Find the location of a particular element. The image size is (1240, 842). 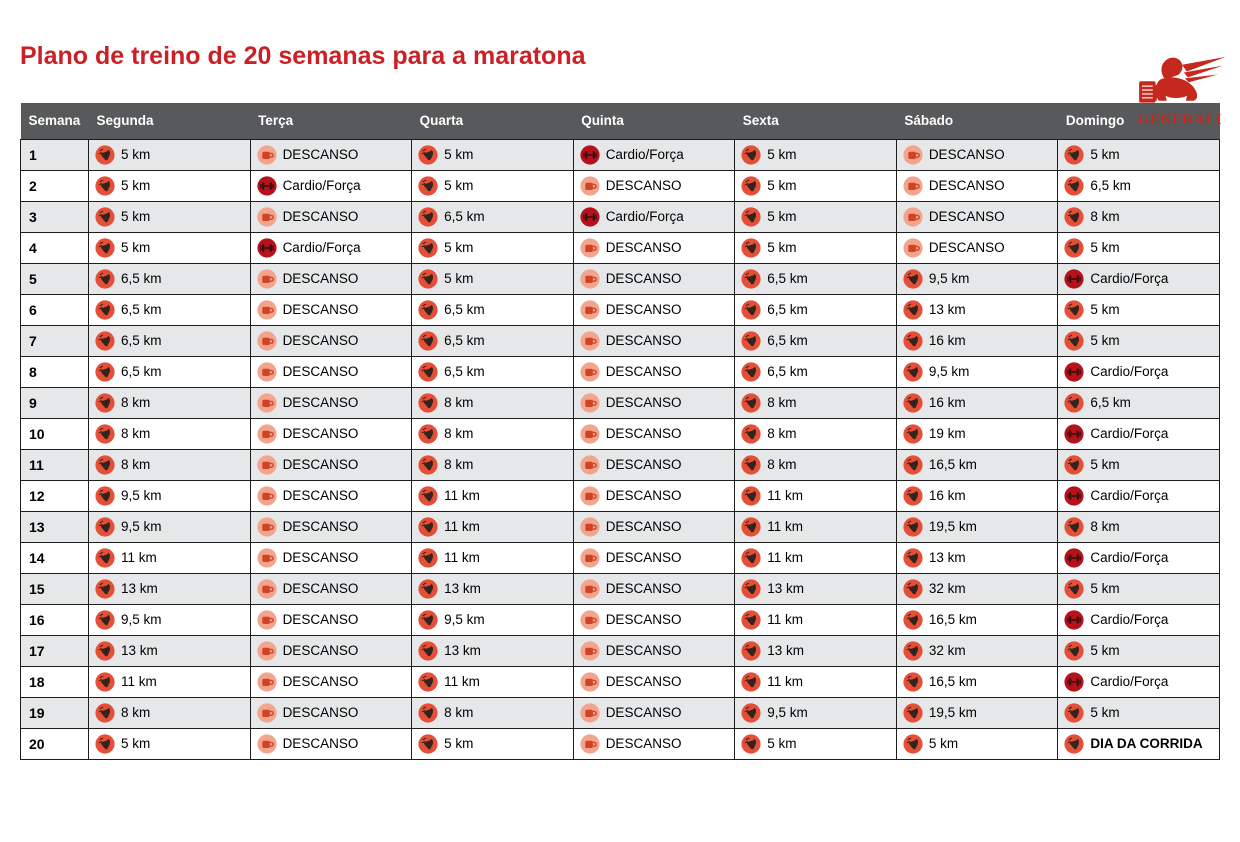

cell-run: 6,5 km is located at coordinates (169, 340).